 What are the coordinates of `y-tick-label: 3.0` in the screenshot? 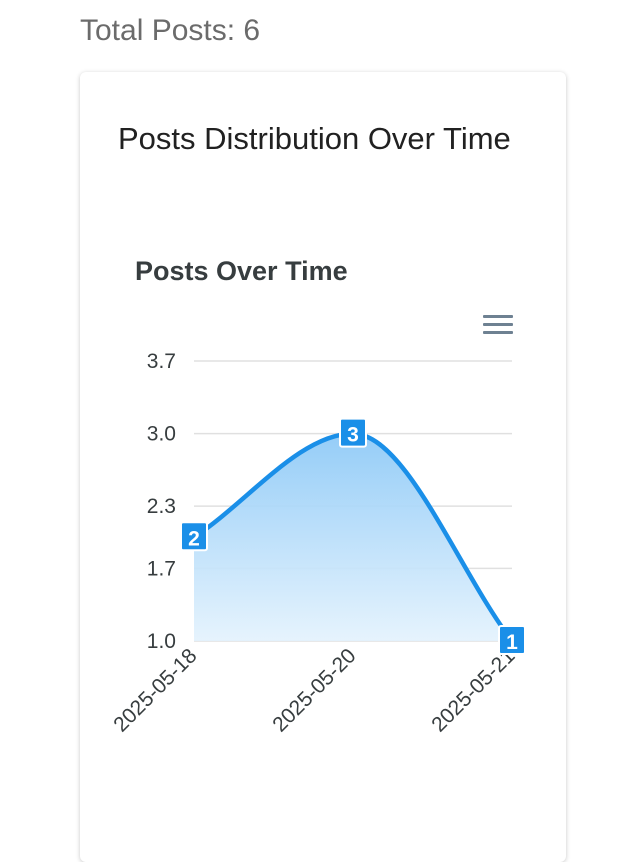 It's located at (161, 434).